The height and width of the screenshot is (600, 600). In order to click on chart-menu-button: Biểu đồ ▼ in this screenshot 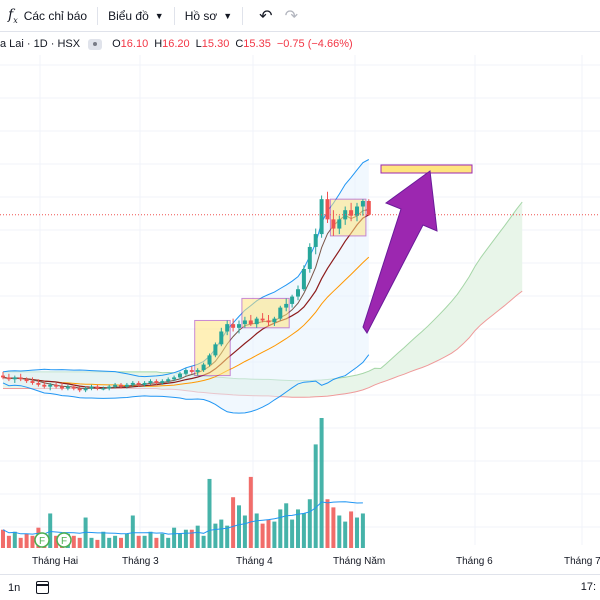, I will do `click(136, 16)`.